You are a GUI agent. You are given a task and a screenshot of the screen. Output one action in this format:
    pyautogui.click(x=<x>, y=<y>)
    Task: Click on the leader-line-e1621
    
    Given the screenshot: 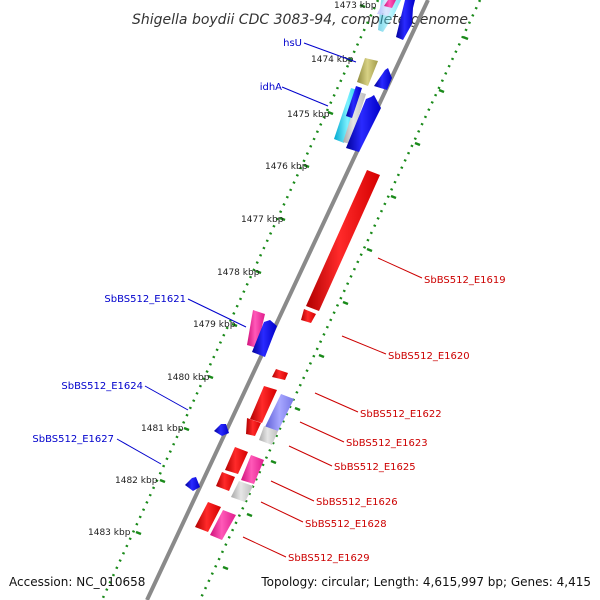 What is the action you would take?
    pyautogui.click(x=217, y=313)
    